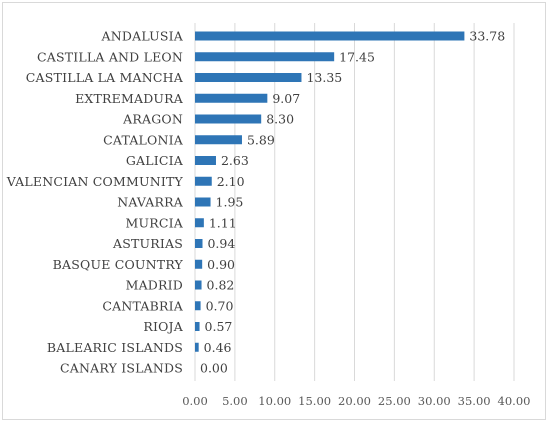 The height and width of the screenshot is (426, 550). What do you see at coordinates (154, 285) in the screenshot?
I see `category-label: MADRID` at bounding box center [154, 285].